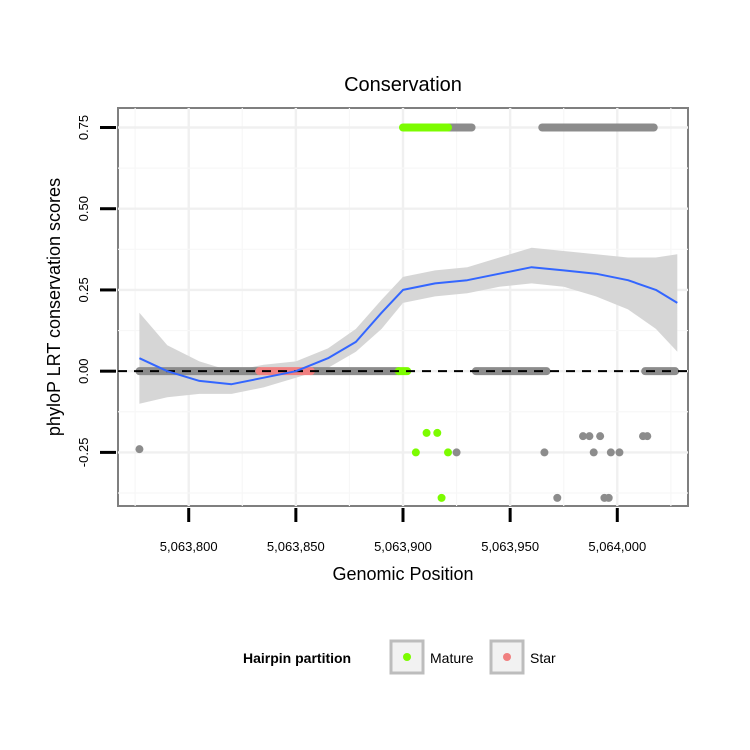 The image size is (750, 750). Describe the element at coordinates (83, 453) in the screenshot. I see `y-tick-label: -0.25` at that location.